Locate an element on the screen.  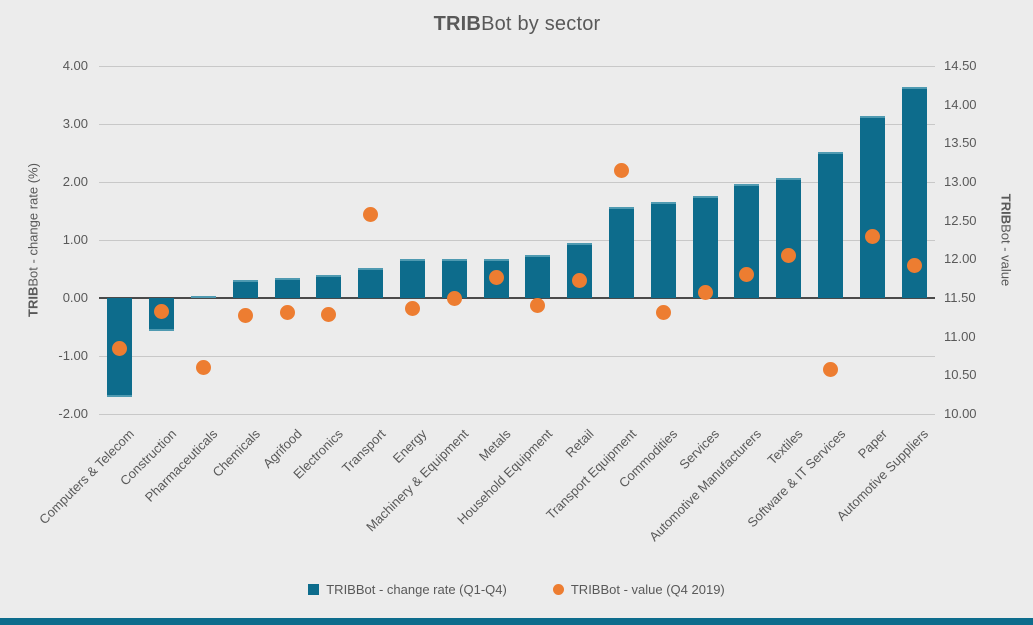
left-axis-tick: 0.00 is located at coordinates (75, 297).